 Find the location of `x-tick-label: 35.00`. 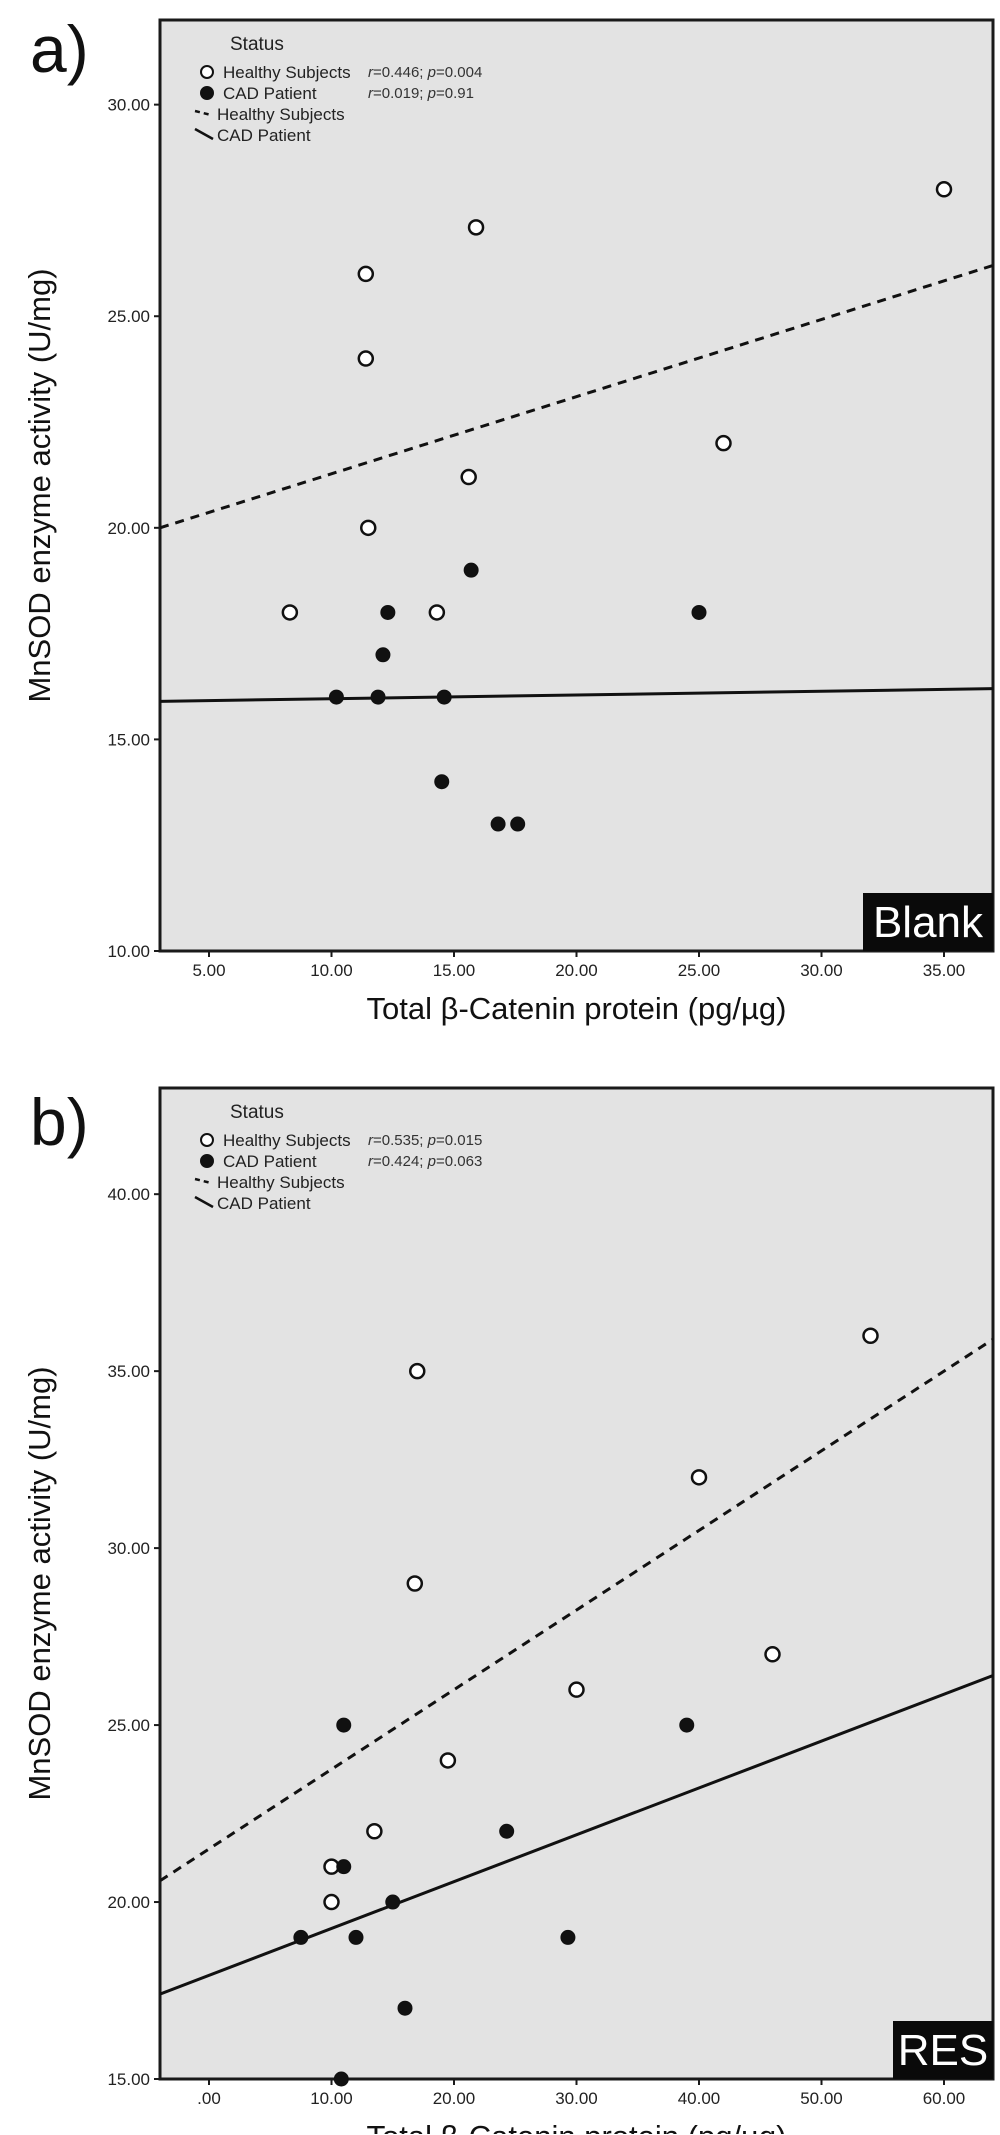

x-tick-label: 35.00 is located at coordinates (944, 970).